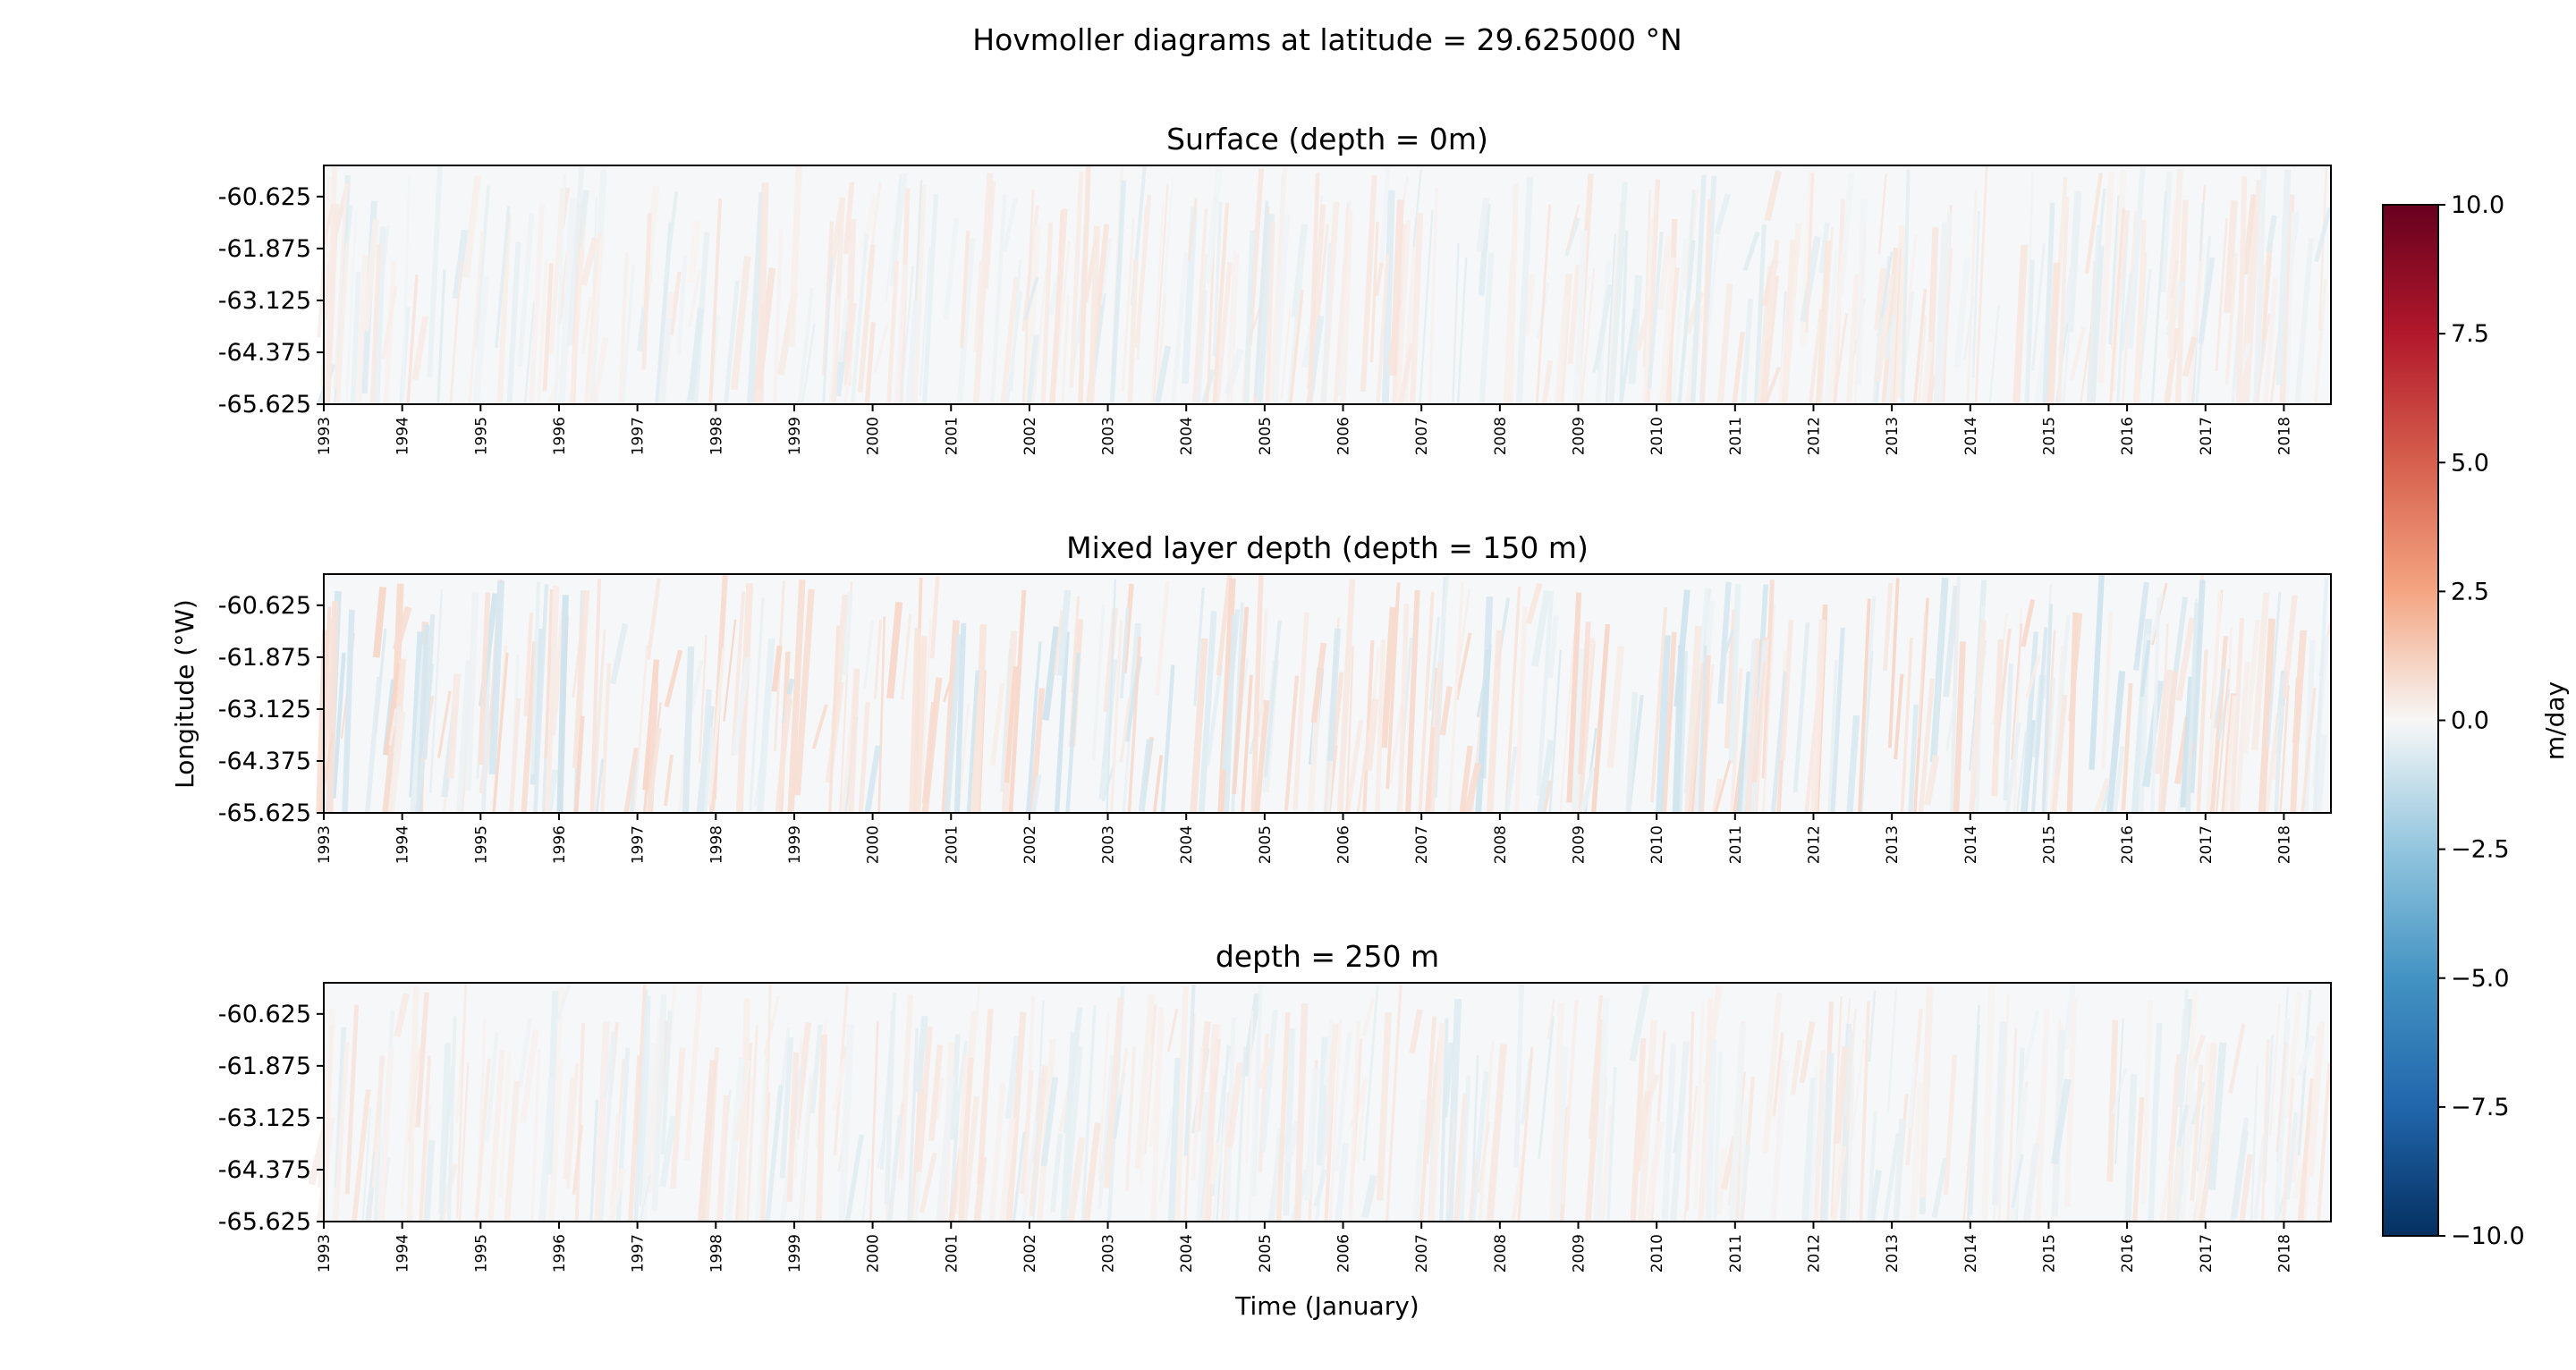 The width and height of the screenshot is (2576, 1370). Describe the element at coordinates (2410, 720) in the screenshot. I see `colorbar-gradient` at that location.